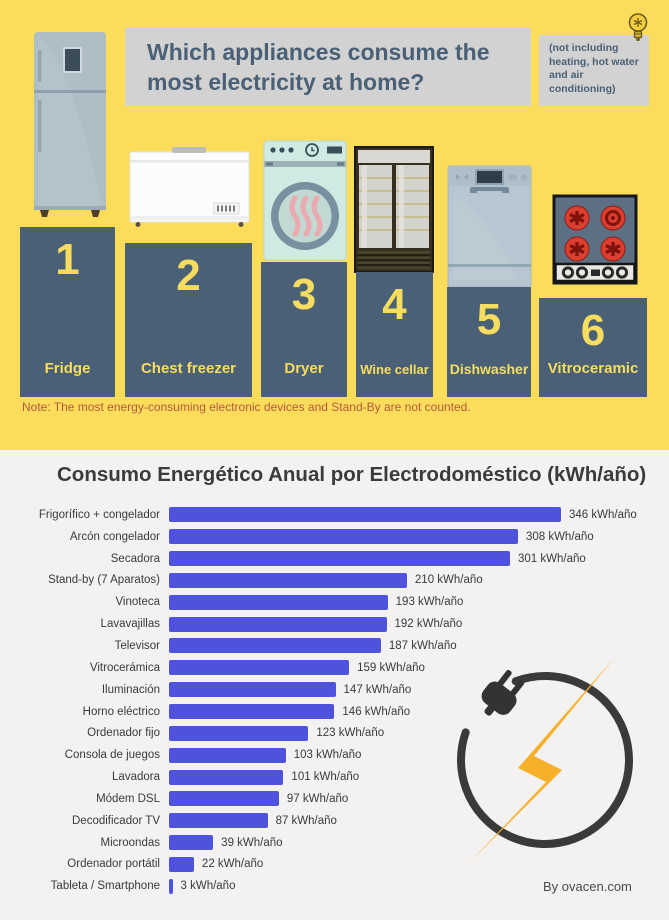 The width and height of the screenshot is (669, 920). I want to click on chart-row: Frigorífico + congelador 346 kWh/año, so click(334, 515).